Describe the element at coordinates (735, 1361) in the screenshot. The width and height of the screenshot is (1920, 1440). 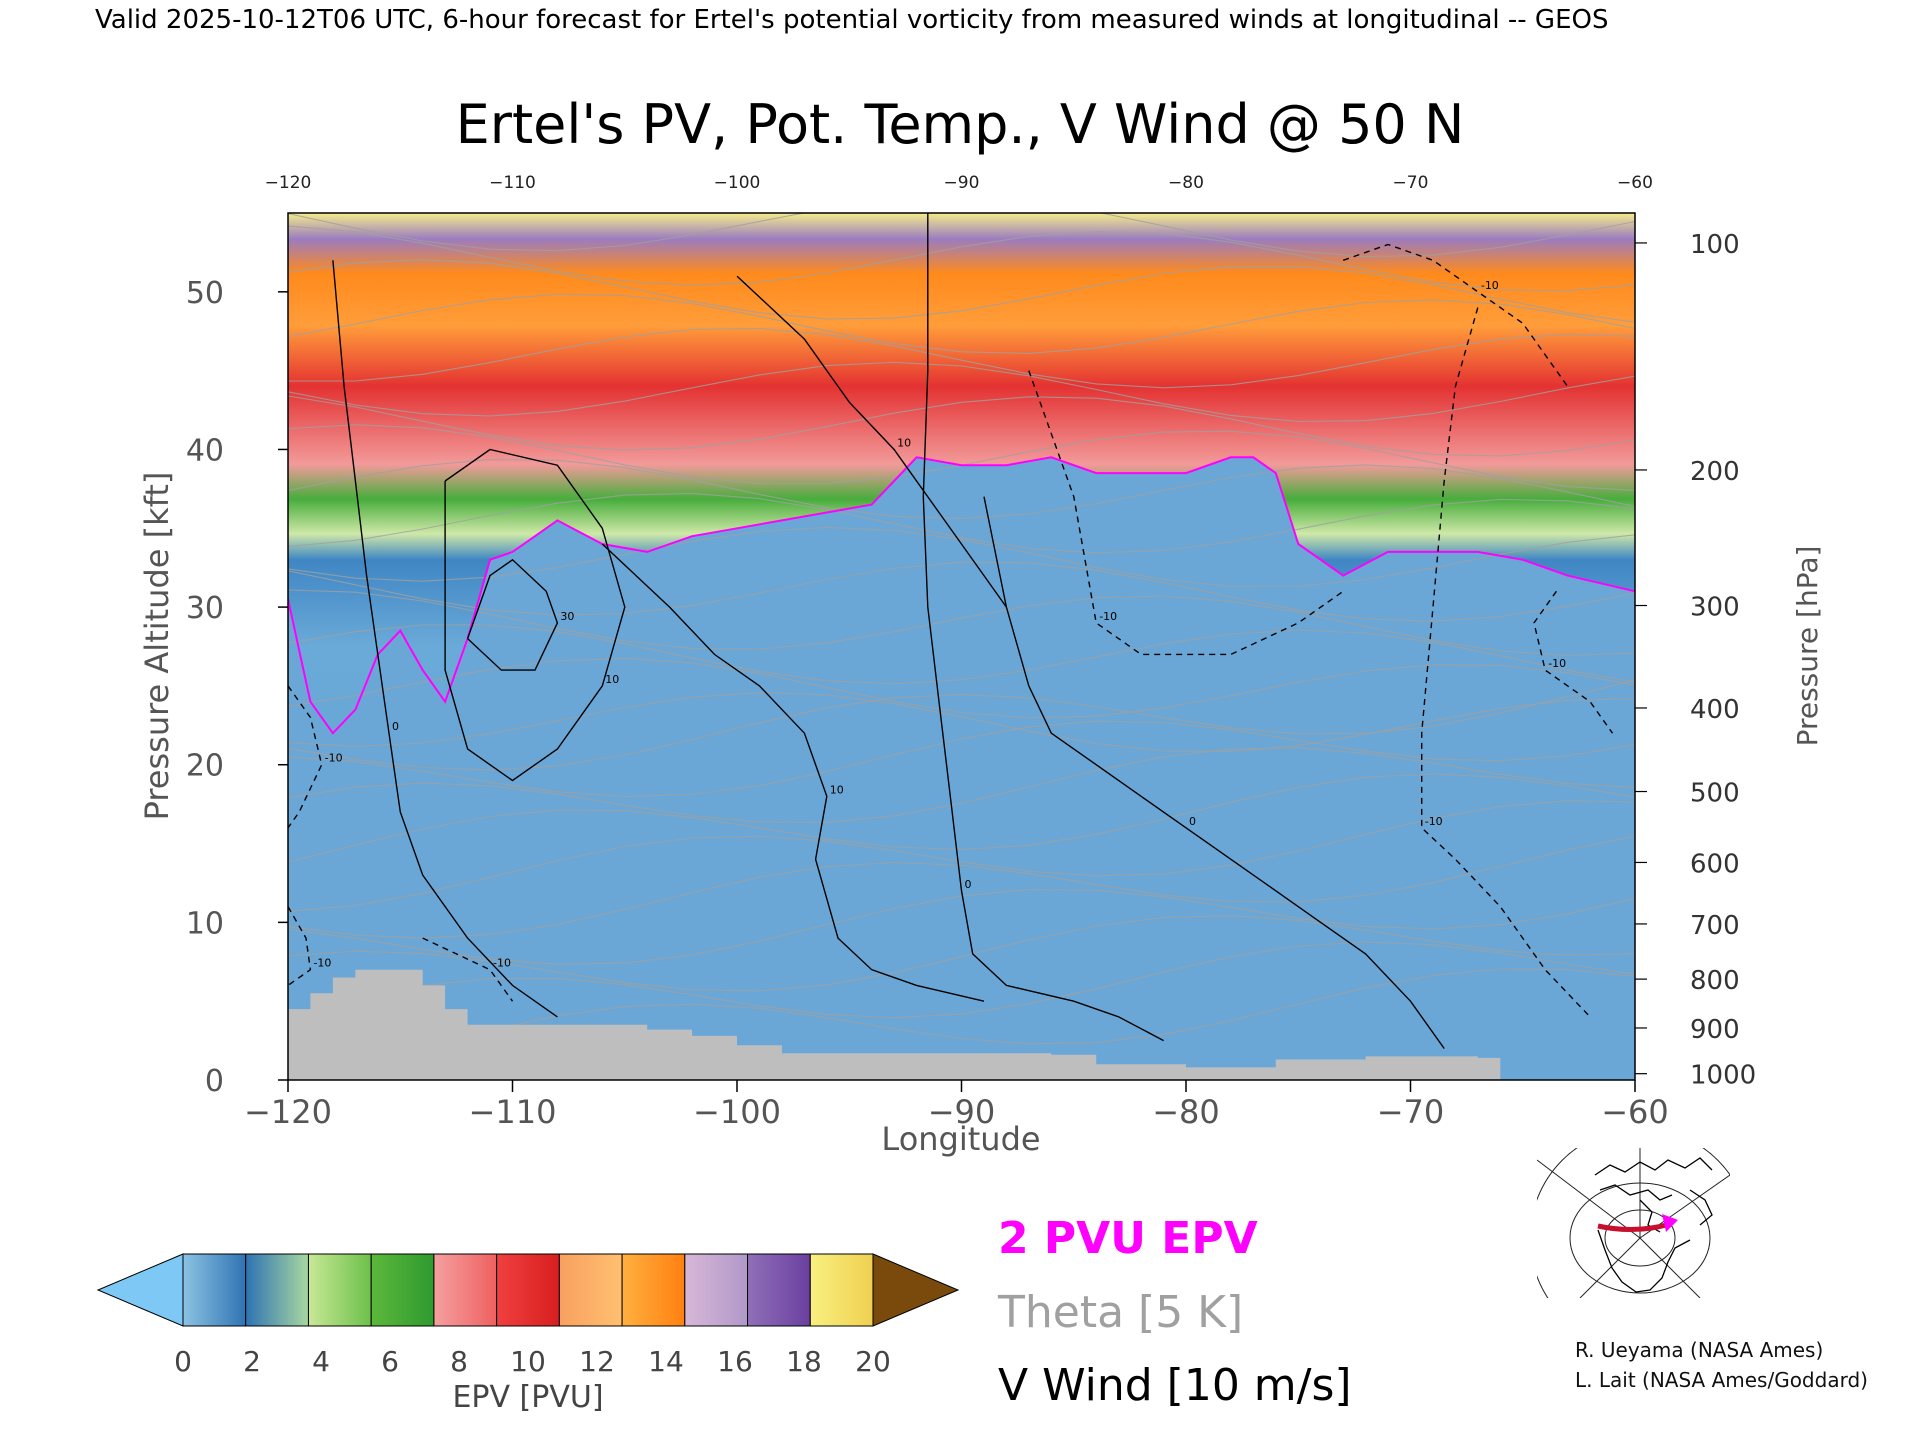
I see `colorbar-tick-label: 16` at that location.